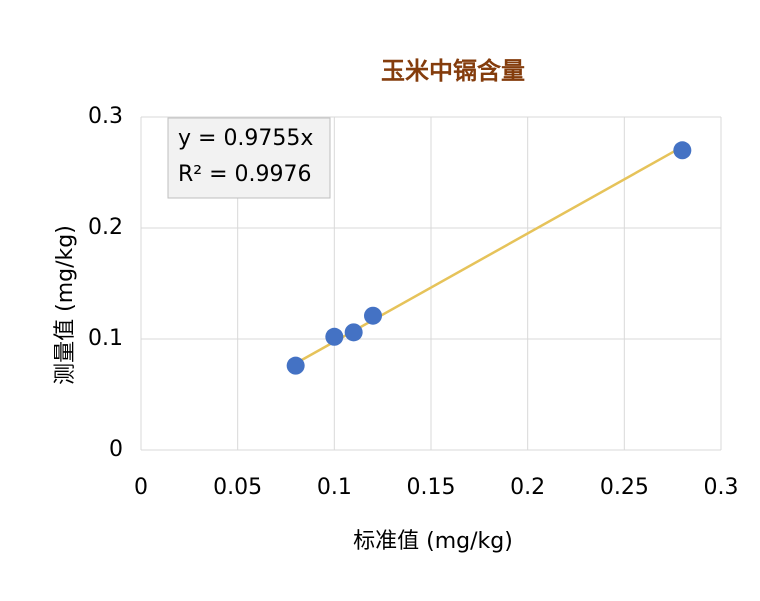  Describe the element at coordinates (245, 138) in the screenshot. I see `annotation: y = 0.9755x` at that location.